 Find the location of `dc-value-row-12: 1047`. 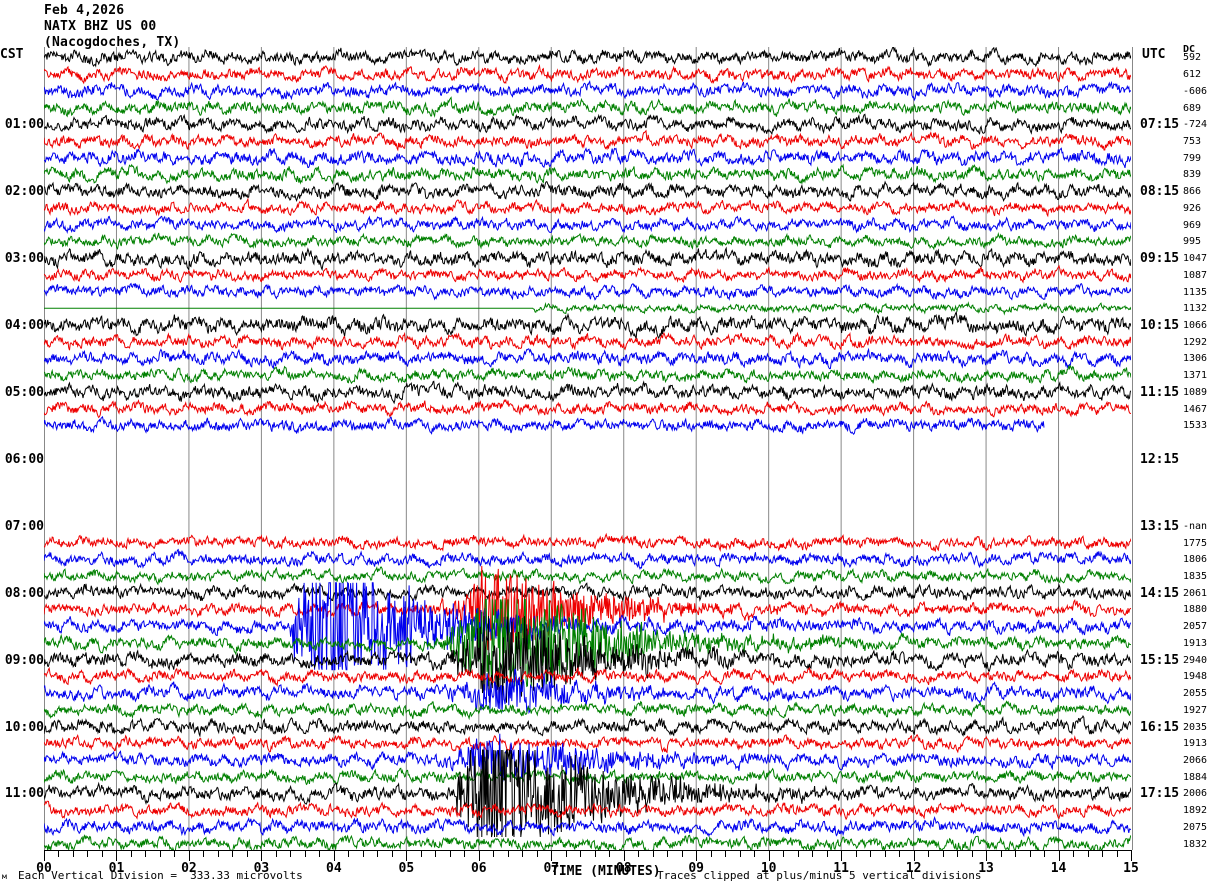

dc-value-row-12: 1047 is located at coordinates (1195, 259).